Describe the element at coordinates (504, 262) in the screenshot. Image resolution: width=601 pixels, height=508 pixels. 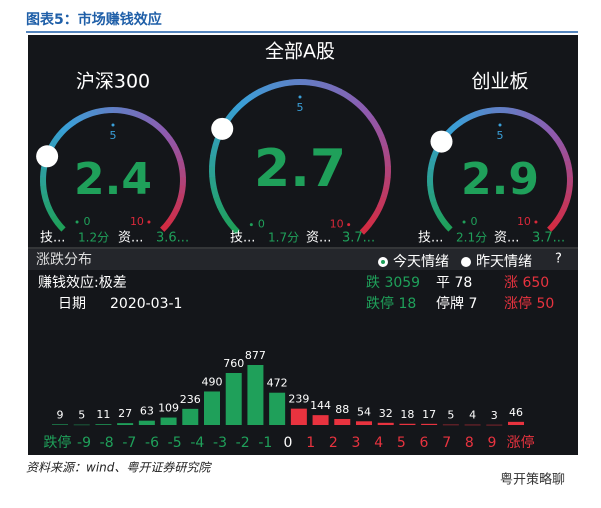
I see `option: 昨天情绪` at that location.